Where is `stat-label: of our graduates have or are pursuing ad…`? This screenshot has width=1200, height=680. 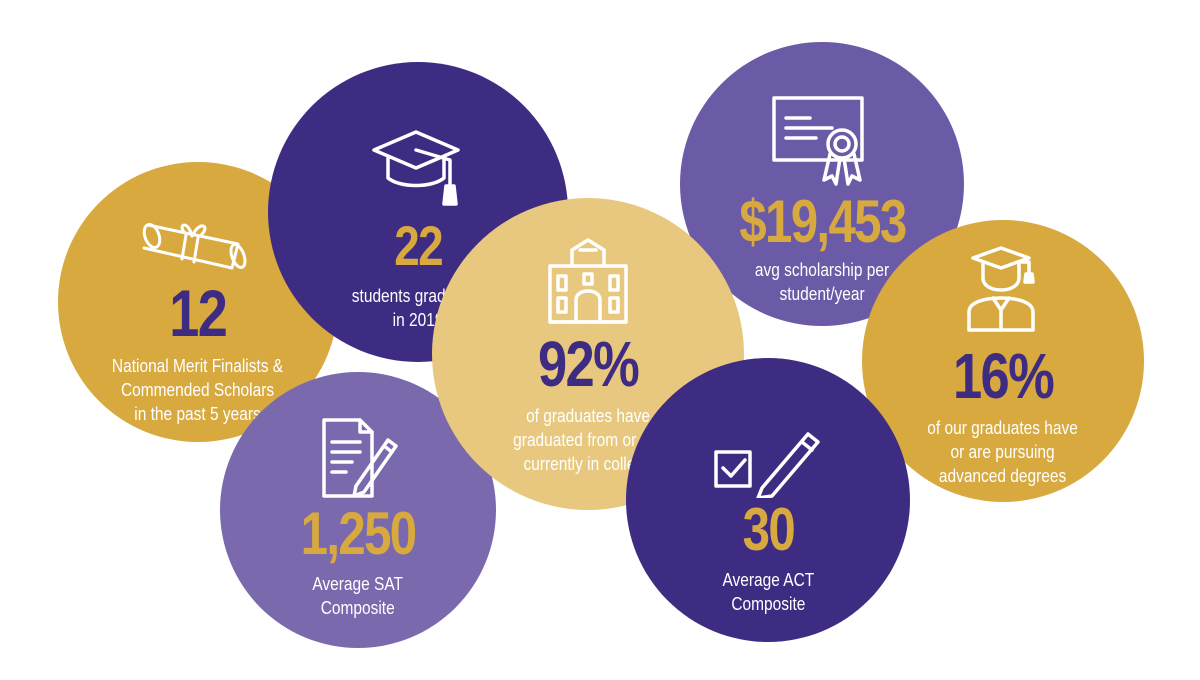
stat-label: of our graduates have or are pursuing ad… is located at coordinates (1003, 452).